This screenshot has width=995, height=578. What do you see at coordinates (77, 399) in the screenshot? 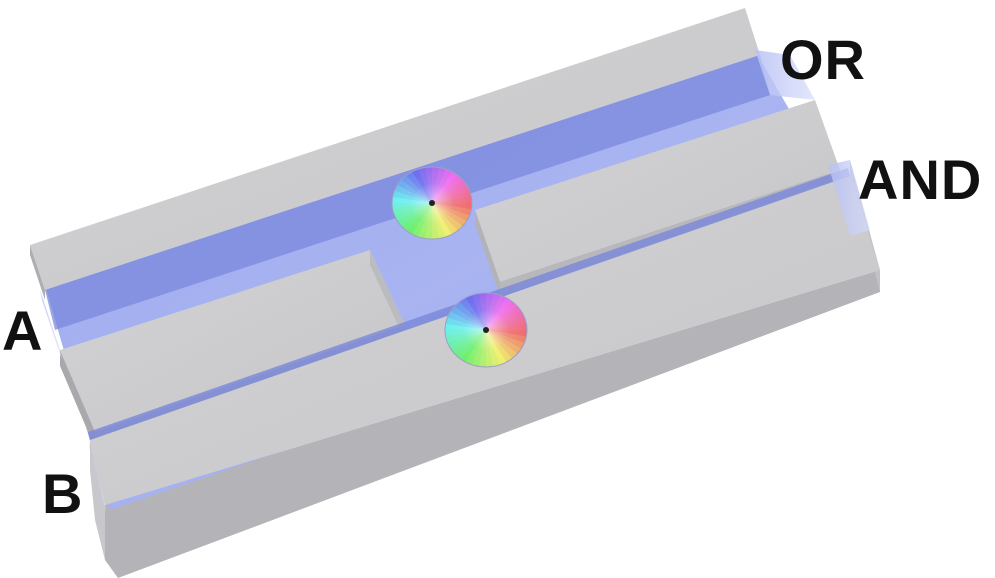
I see `divider-left-left-edge` at bounding box center [77, 399].